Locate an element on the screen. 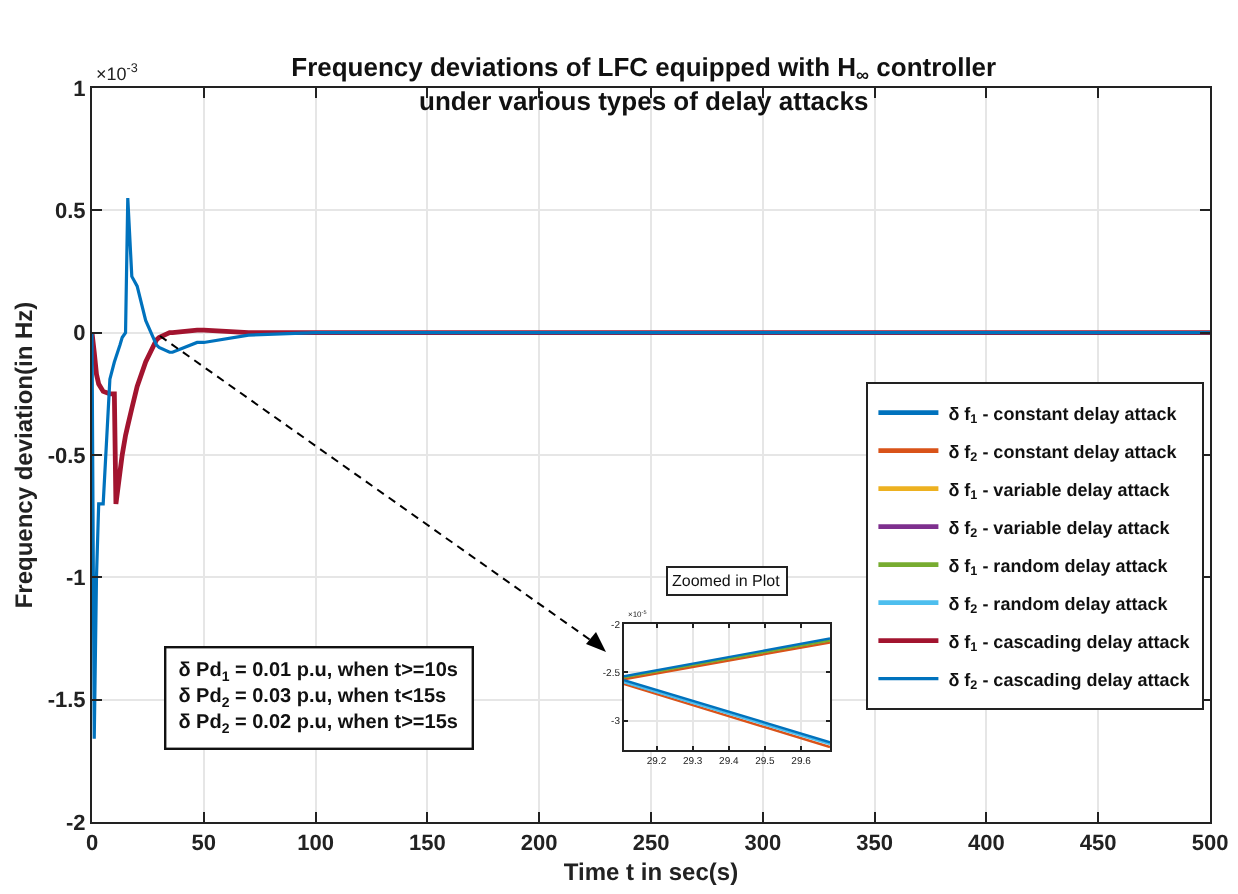 This screenshot has width=1238, height=894. y-tick-label: -1.5 is located at coordinates (66, 701).